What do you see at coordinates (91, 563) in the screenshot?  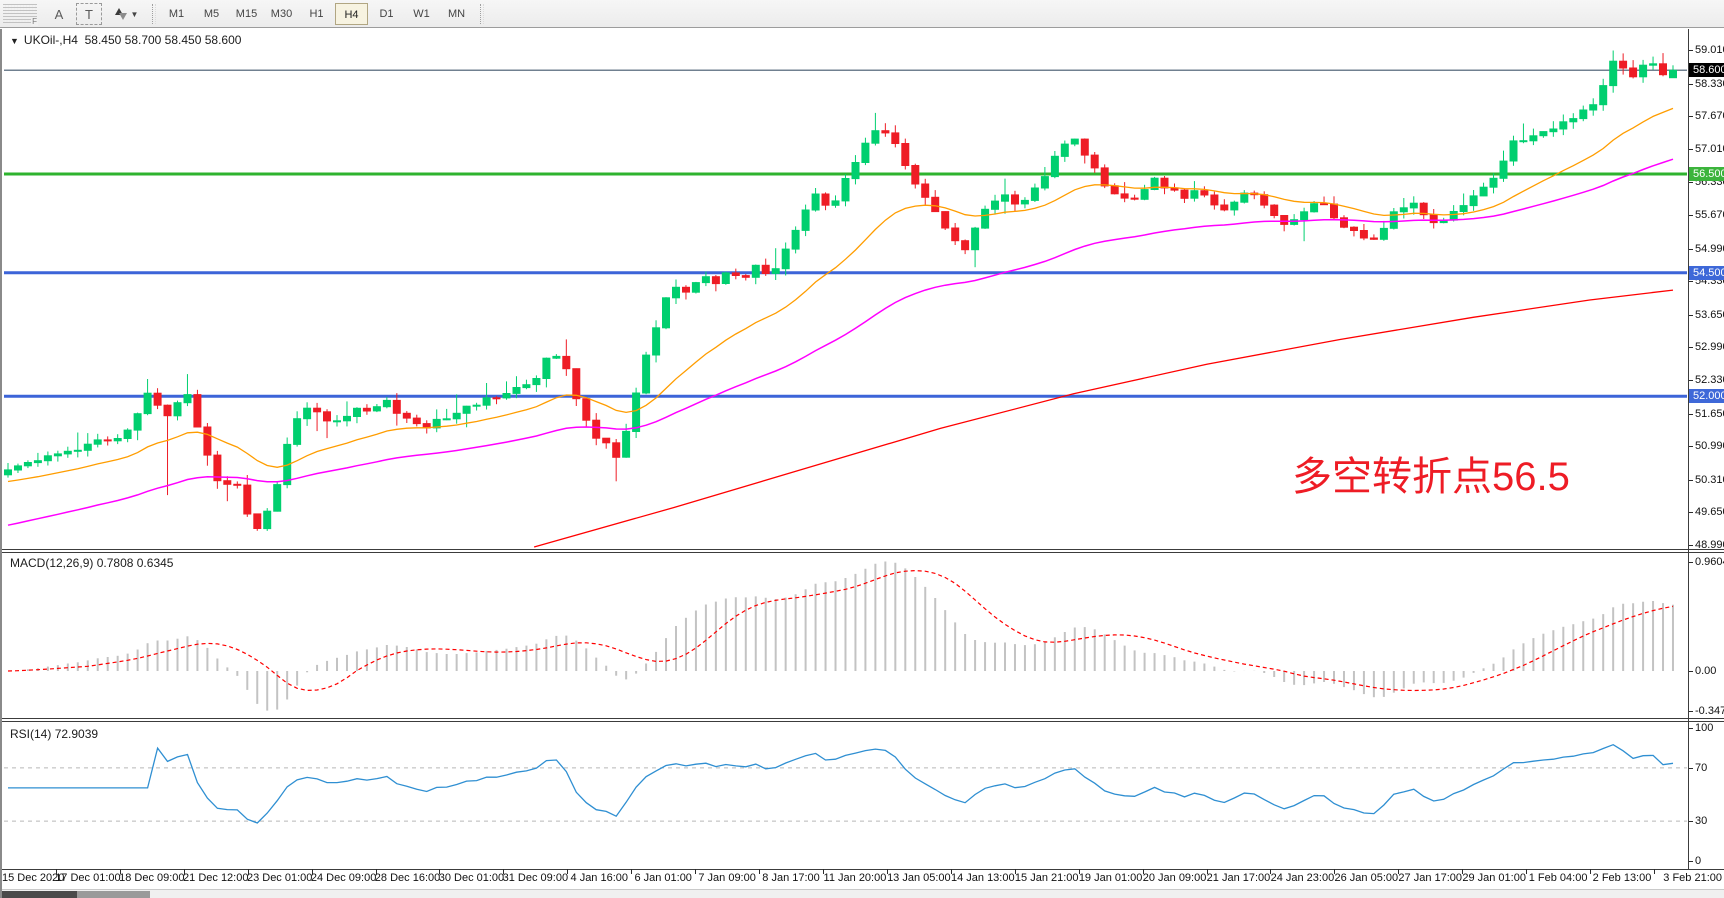 I see `macd-label: MACD(12,26,9) 0.7808 0.6345` at bounding box center [91, 563].